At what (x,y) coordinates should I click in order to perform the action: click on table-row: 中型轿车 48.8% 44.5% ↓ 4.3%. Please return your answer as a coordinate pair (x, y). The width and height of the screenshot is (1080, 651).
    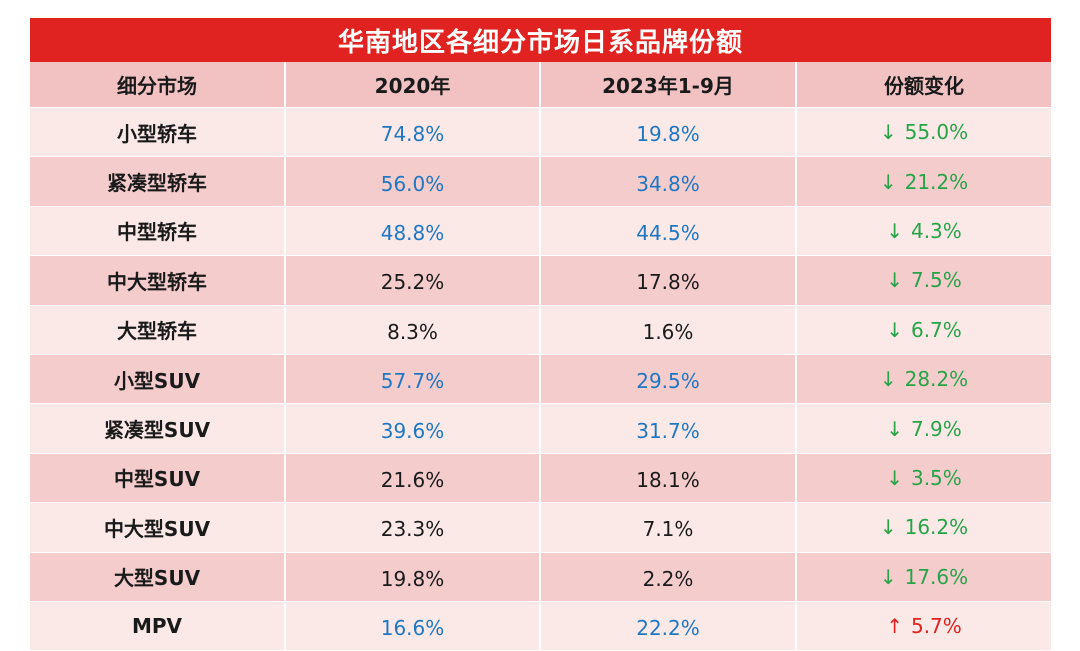
    Looking at the image, I should click on (540, 231).